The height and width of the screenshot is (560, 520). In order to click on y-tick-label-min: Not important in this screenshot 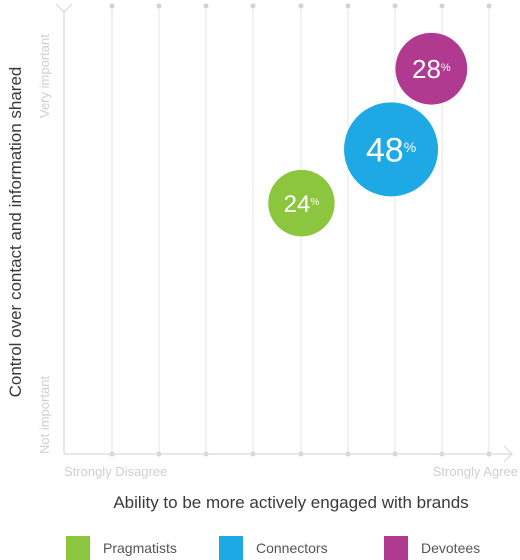, I will do `click(44, 415)`.